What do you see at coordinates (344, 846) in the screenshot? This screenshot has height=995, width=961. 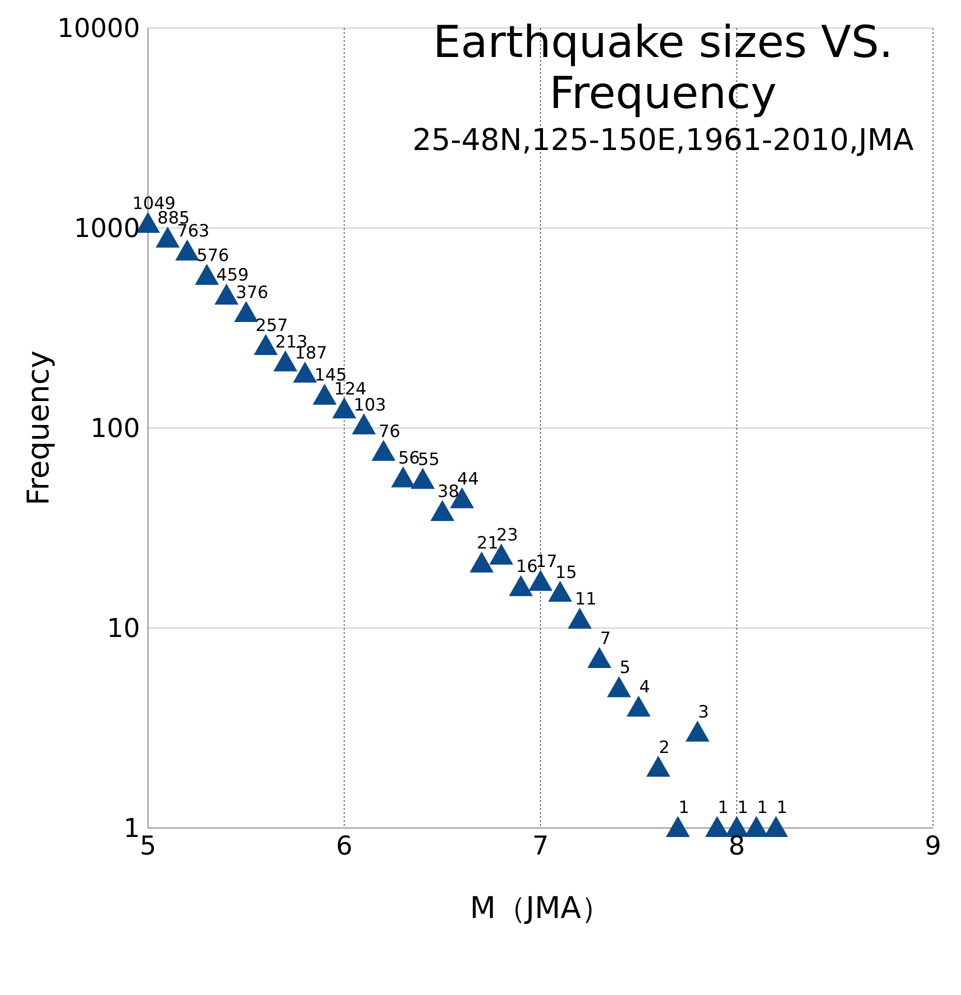 I see `x-tick-label: 6` at bounding box center [344, 846].